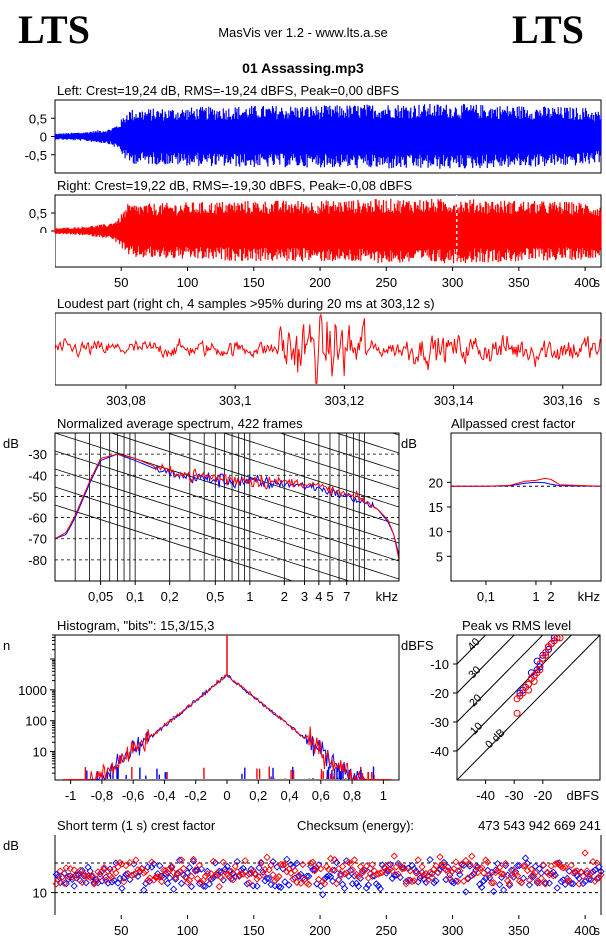 The width and height of the screenshot is (606, 946). I want to click on left-waveform-signal, so click(328, 136).